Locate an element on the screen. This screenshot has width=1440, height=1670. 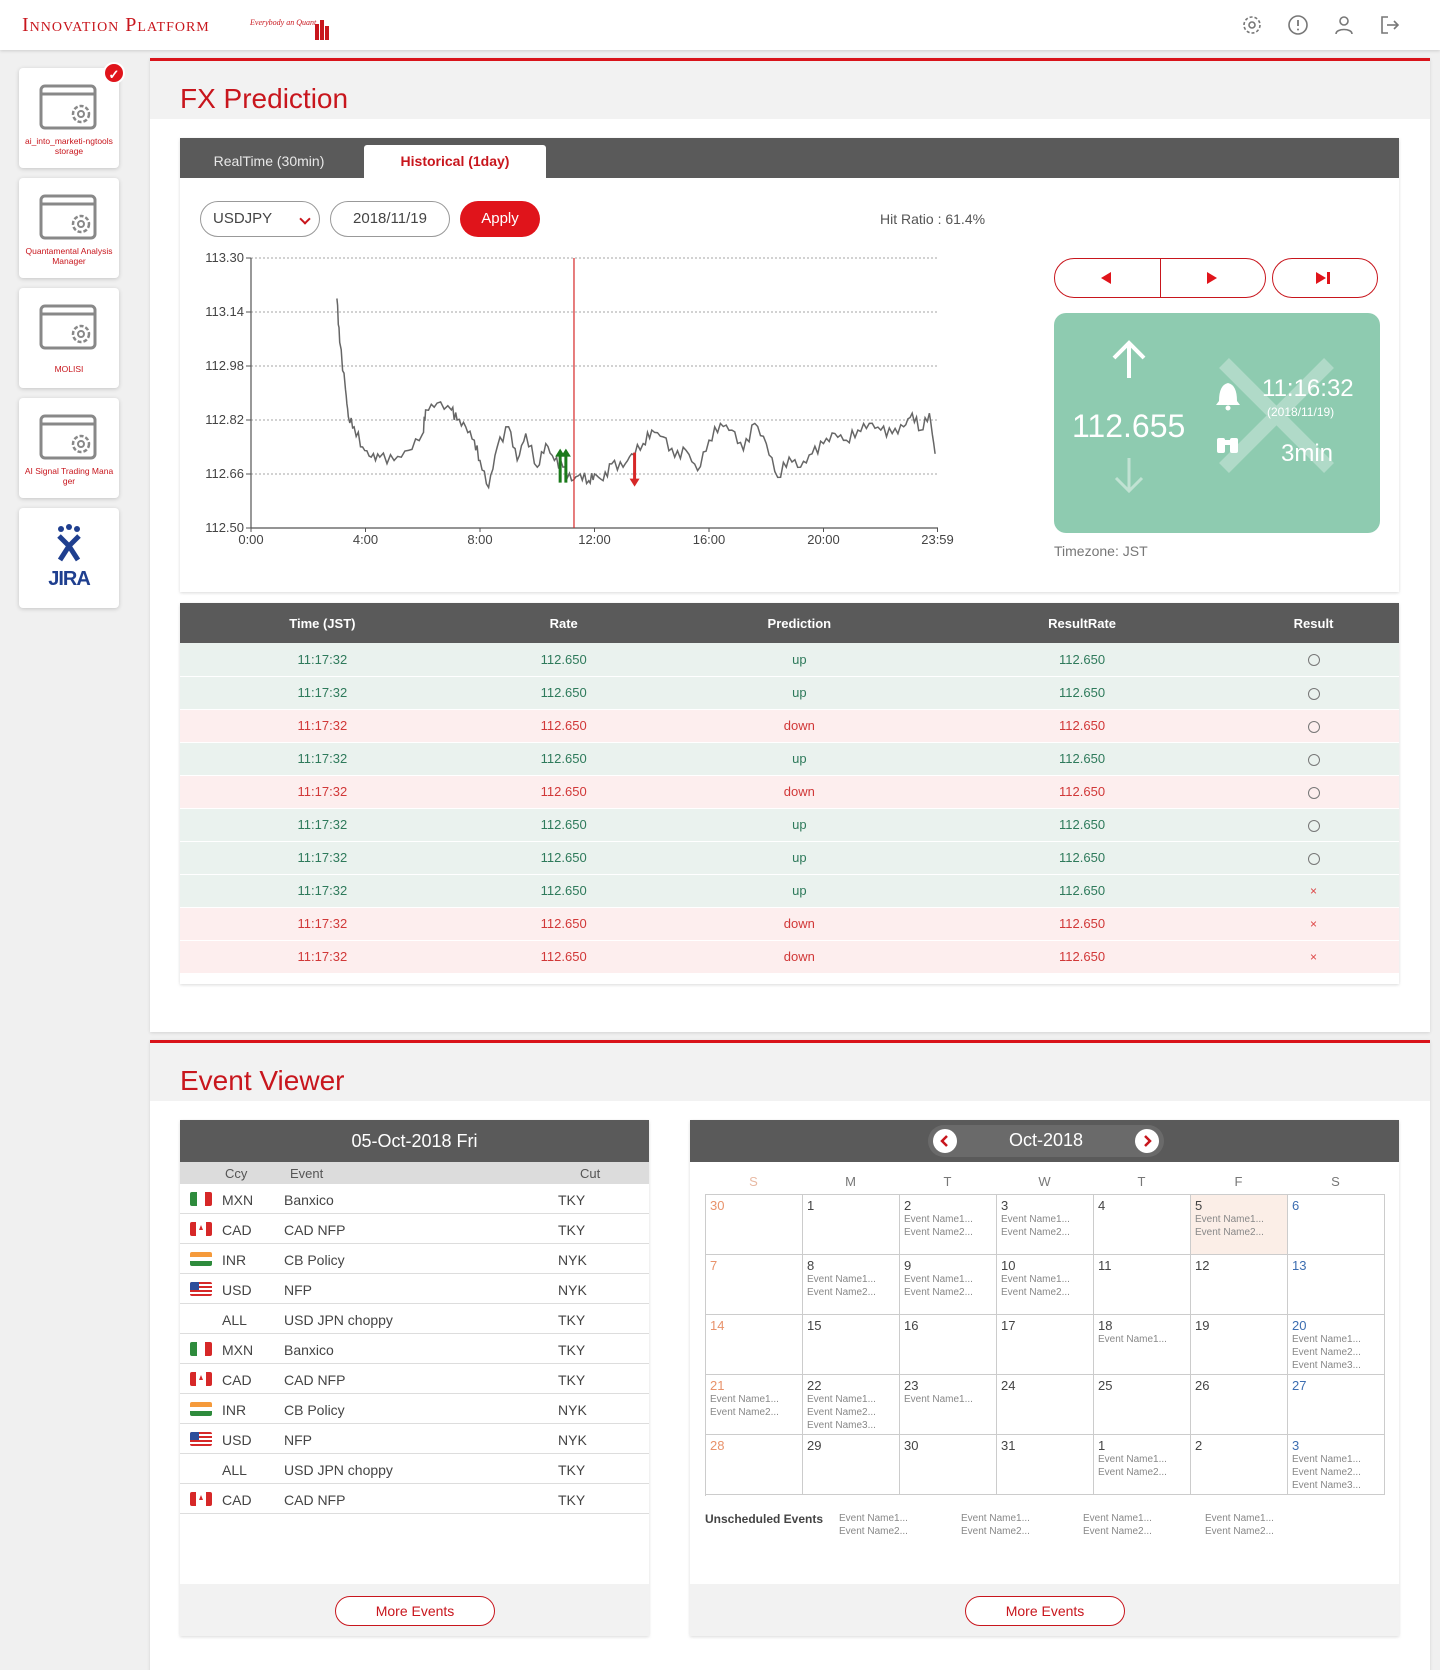
col-prediction: Prediction is located at coordinates (799, 623).